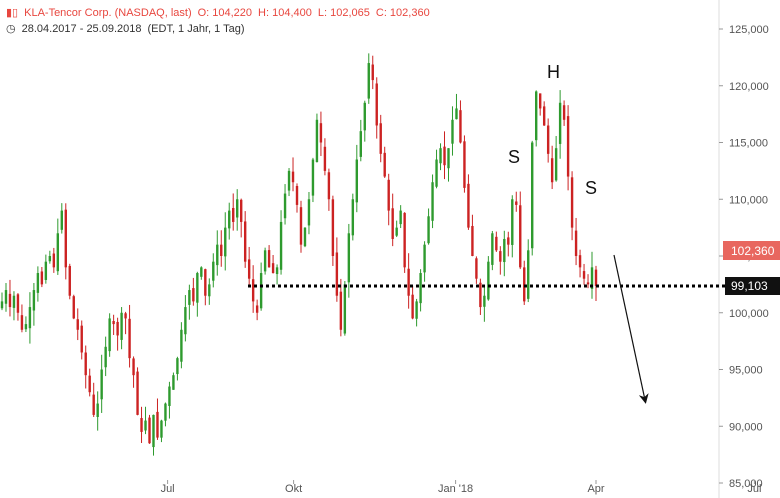 This screenshot has width=780, height=498. Describe the element at coordinates (749, 314) in the screenshot. I see `price-tick-label: 100,000` at that location.